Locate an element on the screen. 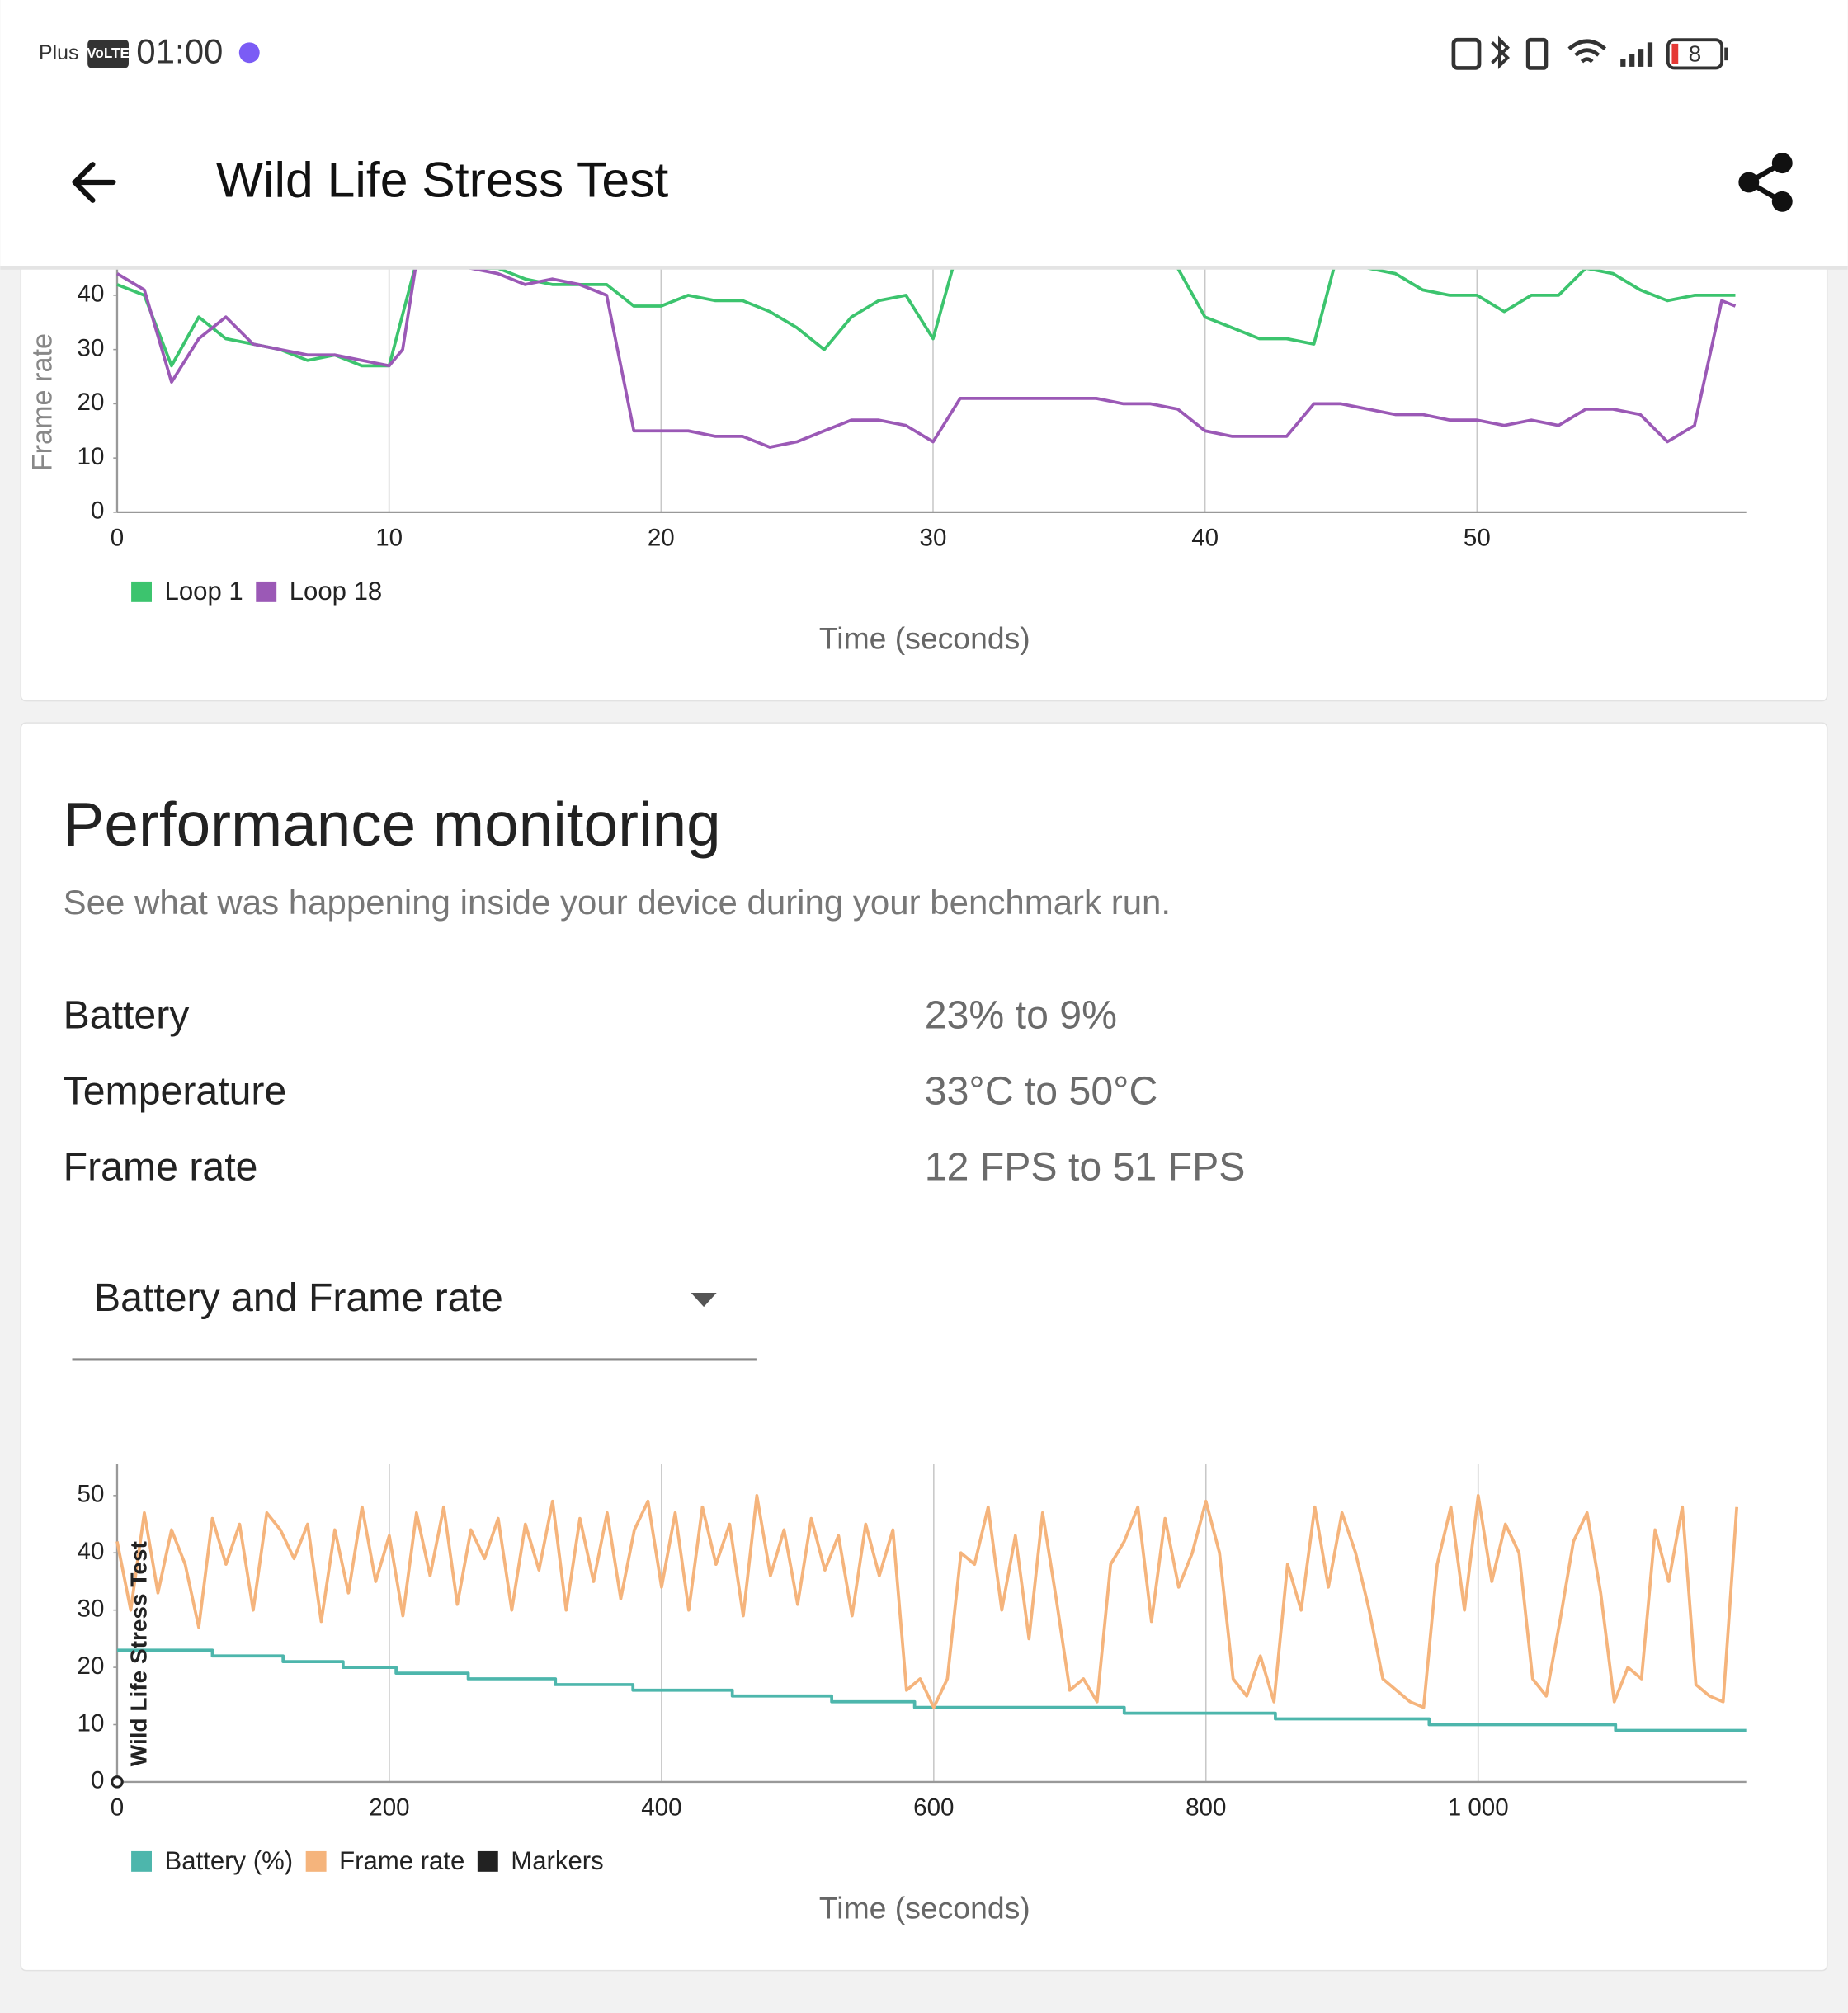  share-button is located at coordinates (1765, 182).